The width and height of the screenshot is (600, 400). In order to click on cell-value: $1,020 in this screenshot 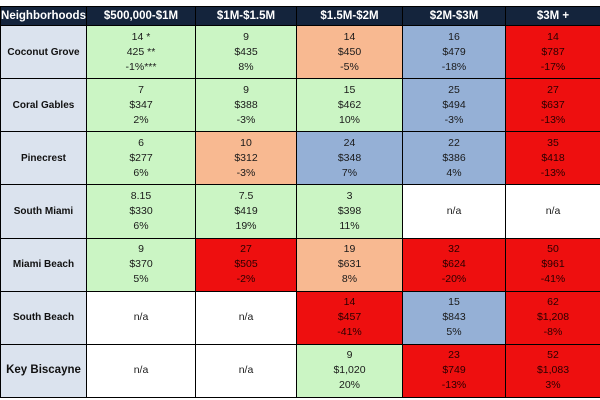, I will do `click(349, 370)`.